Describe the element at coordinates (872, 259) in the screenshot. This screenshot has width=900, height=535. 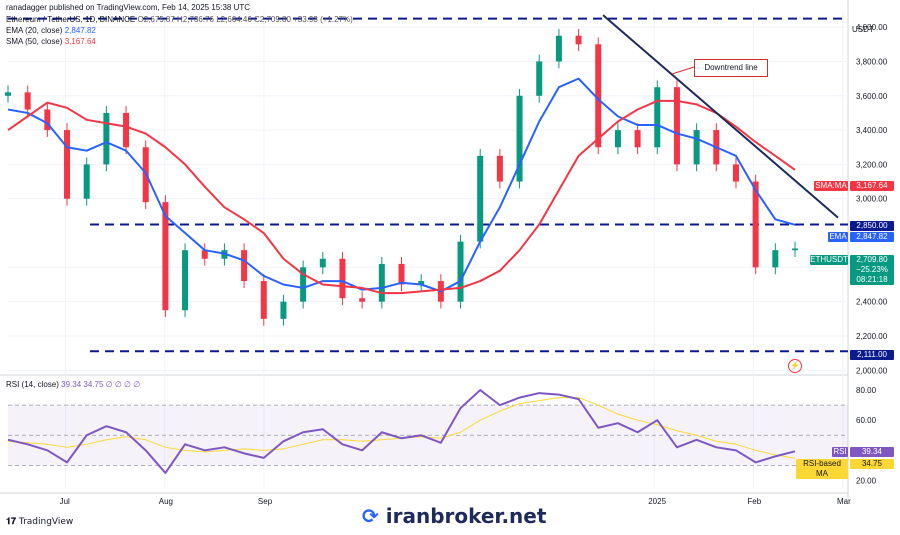
I see `sym-tag-value: 2,709.80` at that location.